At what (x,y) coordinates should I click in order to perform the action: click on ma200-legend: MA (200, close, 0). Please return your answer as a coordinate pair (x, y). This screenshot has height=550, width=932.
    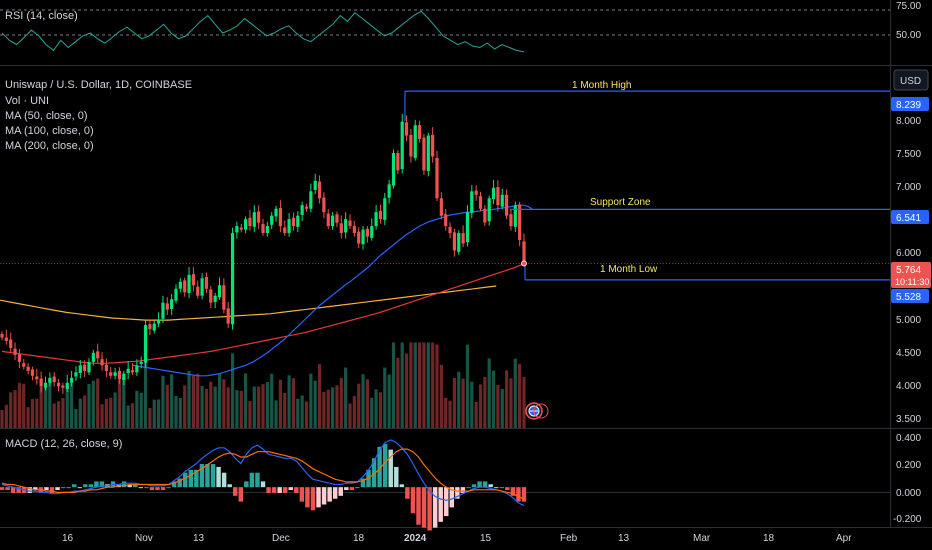
    Looking at the image, I should click on (49, 146).